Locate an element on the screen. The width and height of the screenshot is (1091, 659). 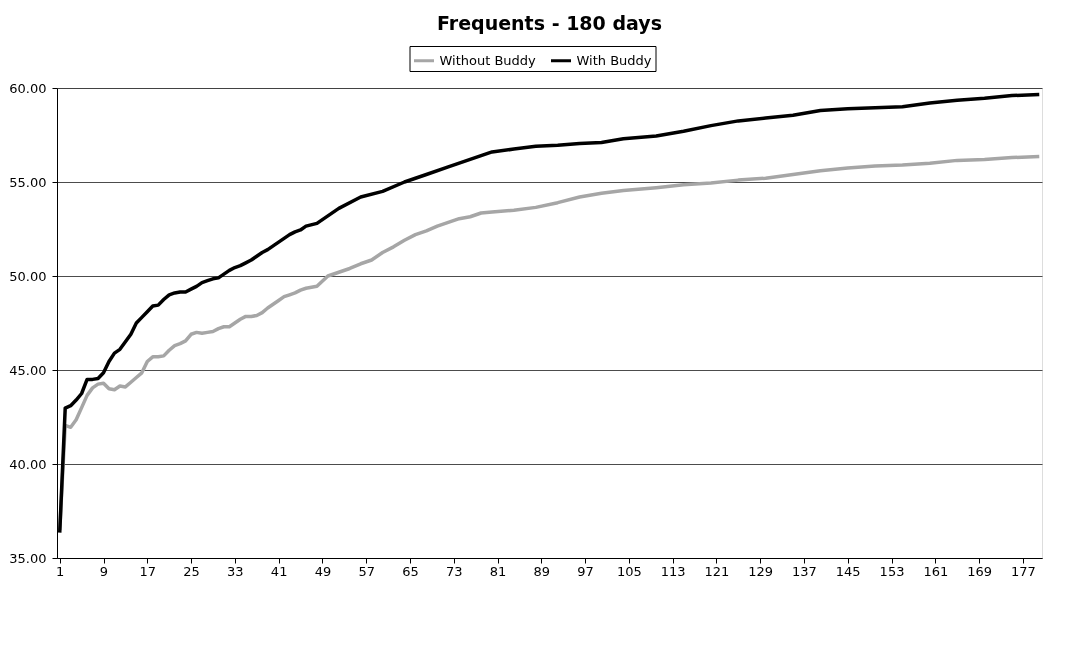
y-tick-label: 35.00 is located at coordinates (28, 558).